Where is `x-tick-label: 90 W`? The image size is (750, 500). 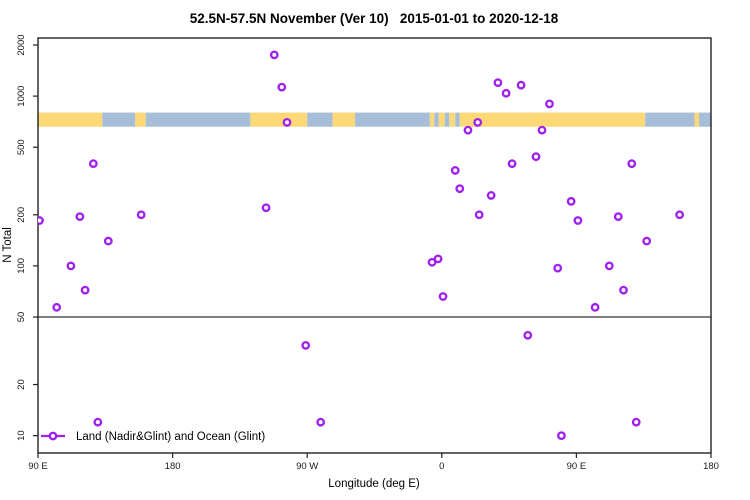
x-tick-label: 90 W is located at coordinates (307, 466).